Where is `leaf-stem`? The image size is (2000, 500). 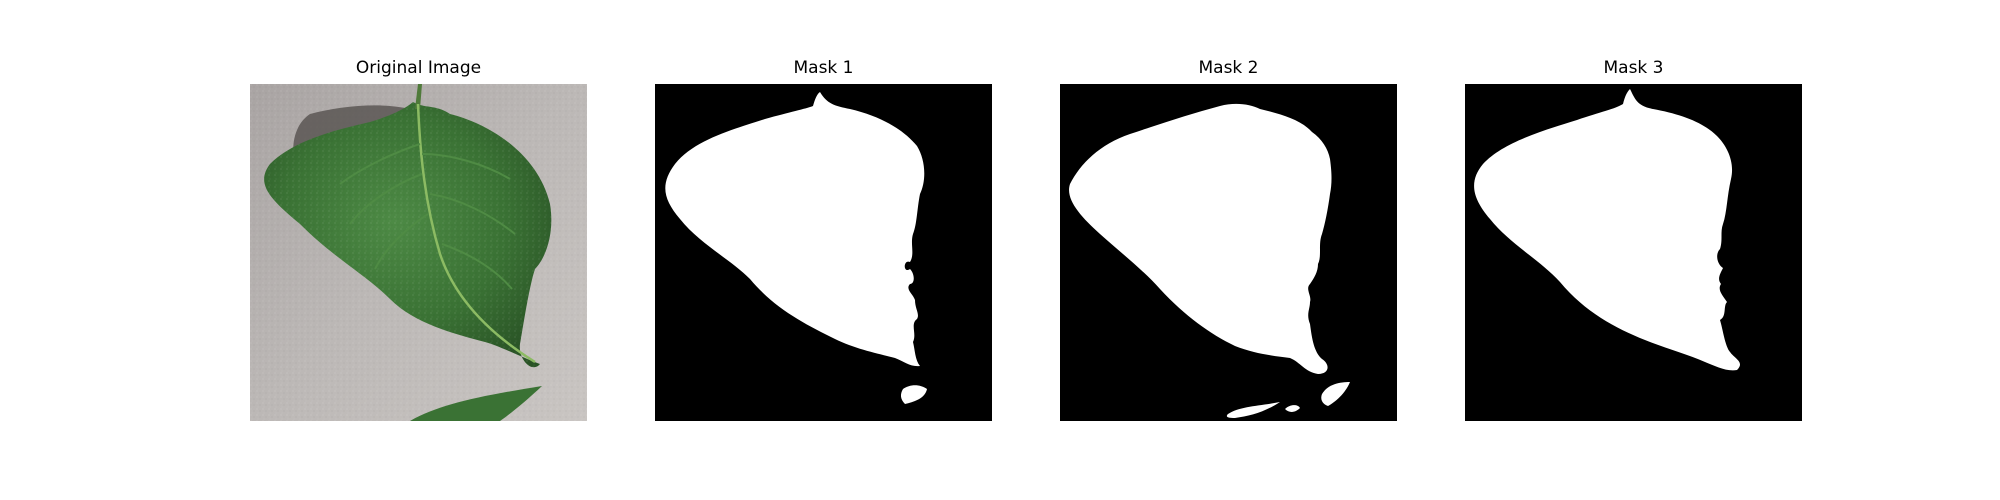 leaf-stem is located at coordinates (418, 96).